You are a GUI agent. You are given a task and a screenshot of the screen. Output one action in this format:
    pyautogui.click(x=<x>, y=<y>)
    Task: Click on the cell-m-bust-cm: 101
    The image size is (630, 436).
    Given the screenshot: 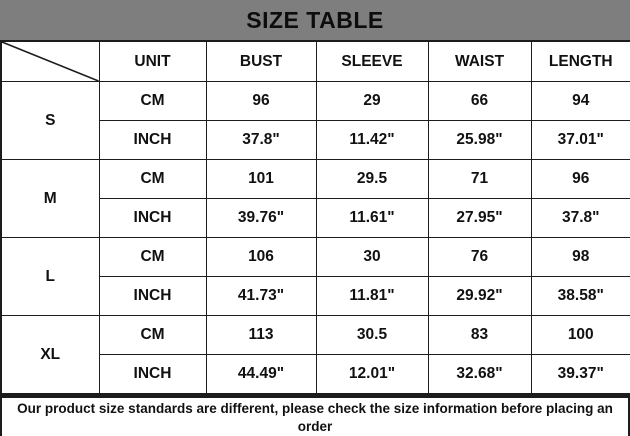 What is the action you would take?
    pyautogui.click(x=261, y=179)
    